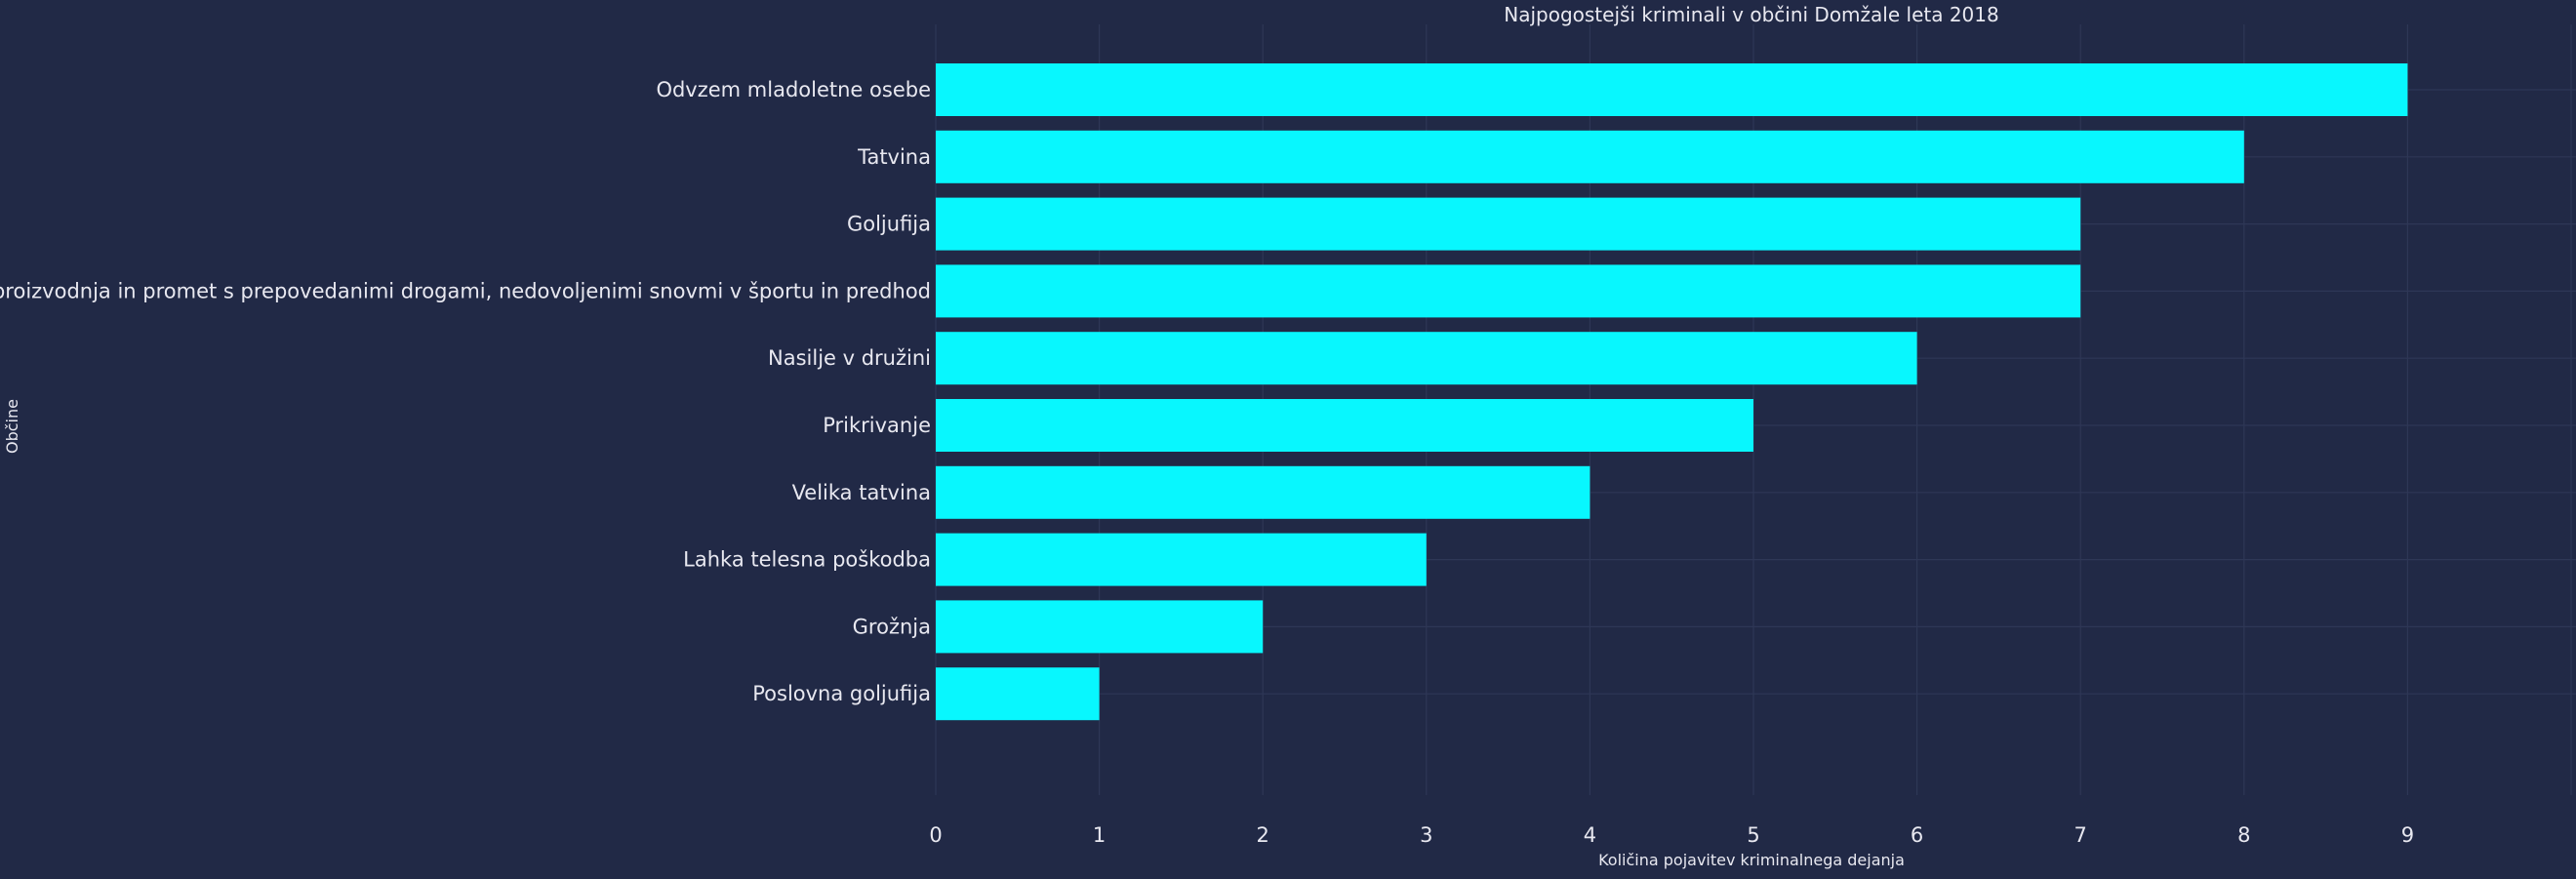  I want to click on x-tick-label: 2, so click(1263, 835).